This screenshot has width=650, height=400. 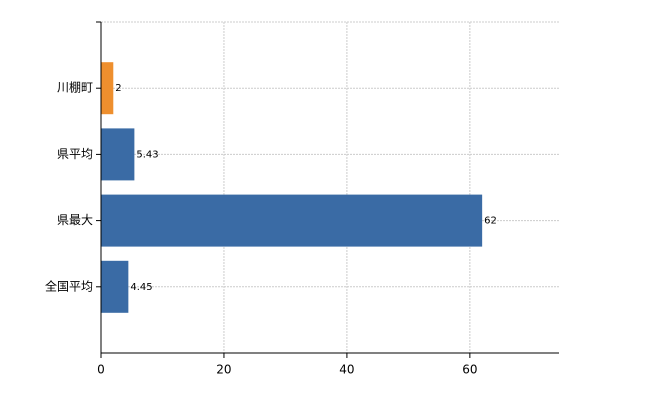 I want to click on x-tick-label: 40, so click(x=346, y=370).